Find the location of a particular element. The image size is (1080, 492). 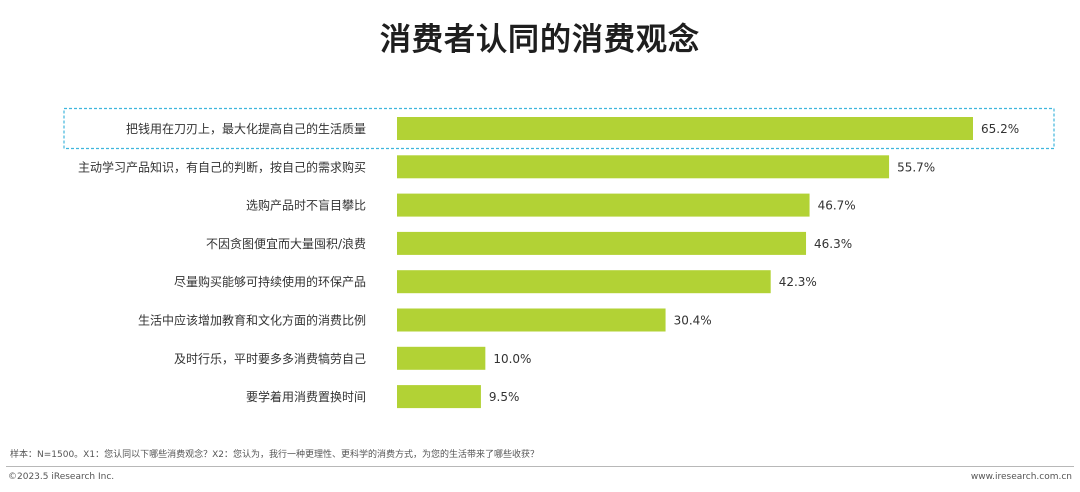

category-label: 尽量购买能够可持续使用的环保产品 is located at coordinates (270, 281).